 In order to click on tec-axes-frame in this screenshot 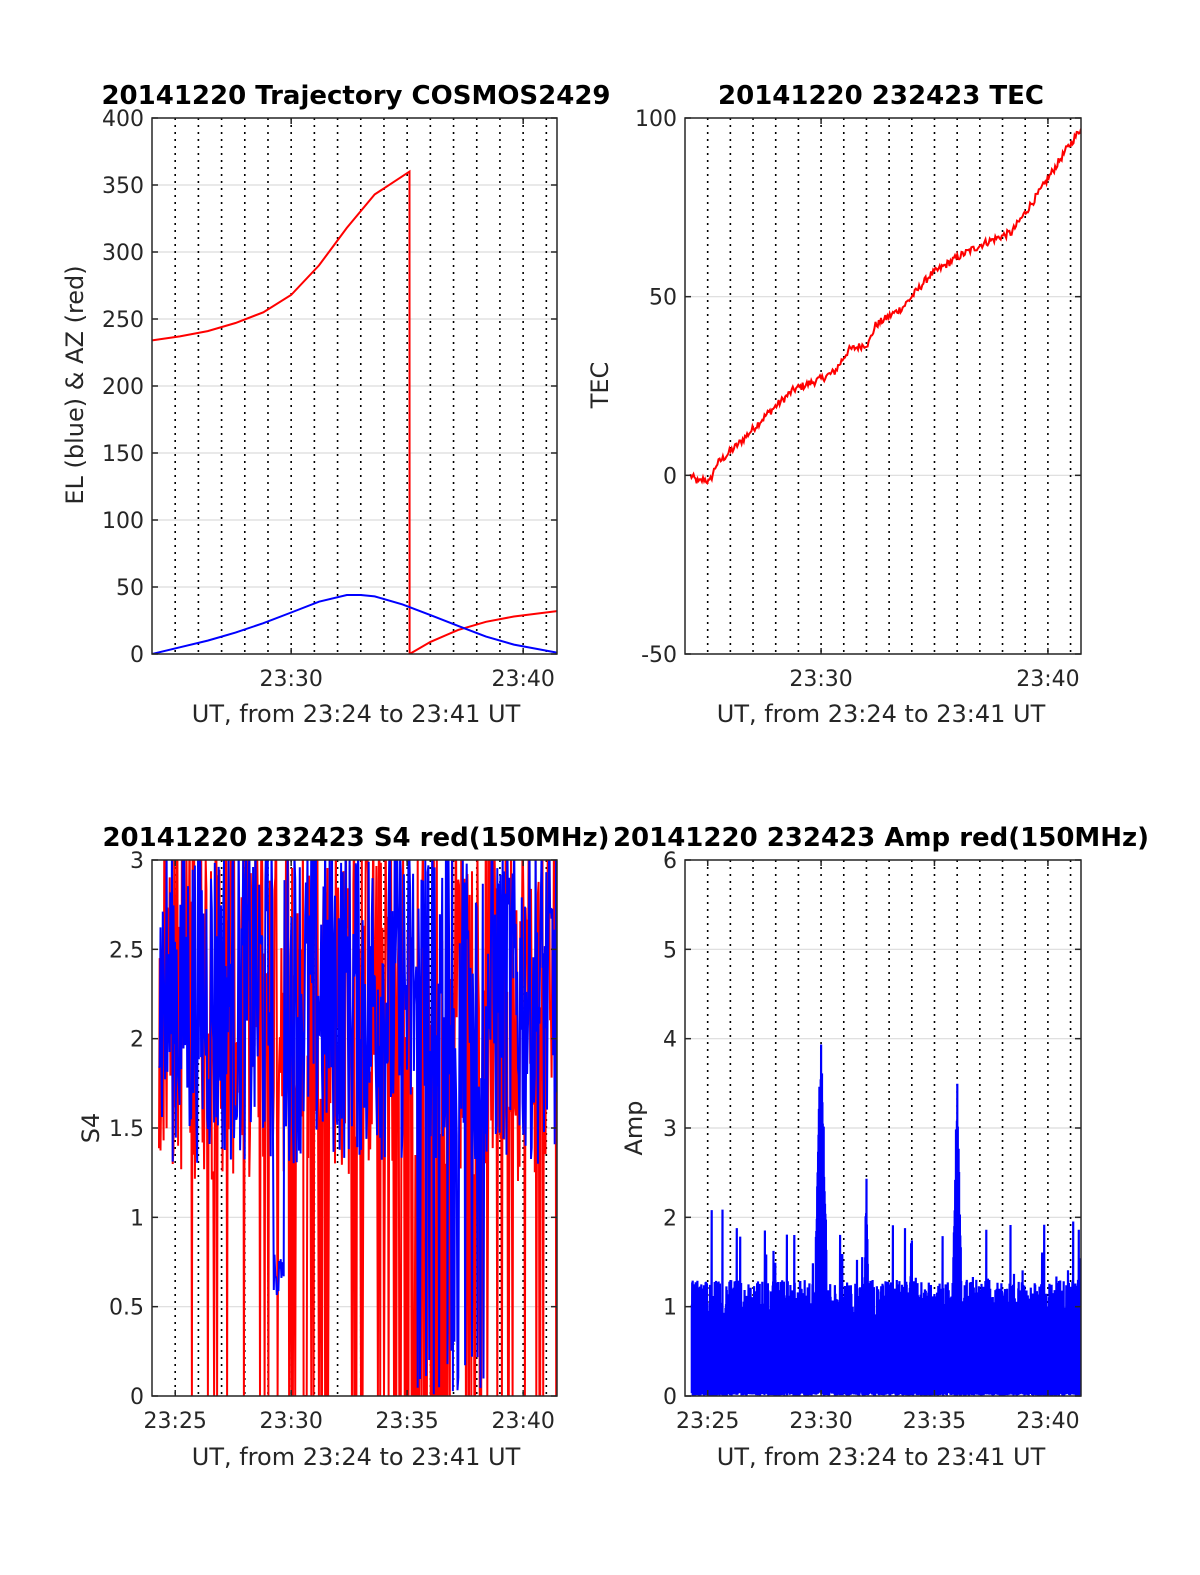, I will do `click(883, 386)`.